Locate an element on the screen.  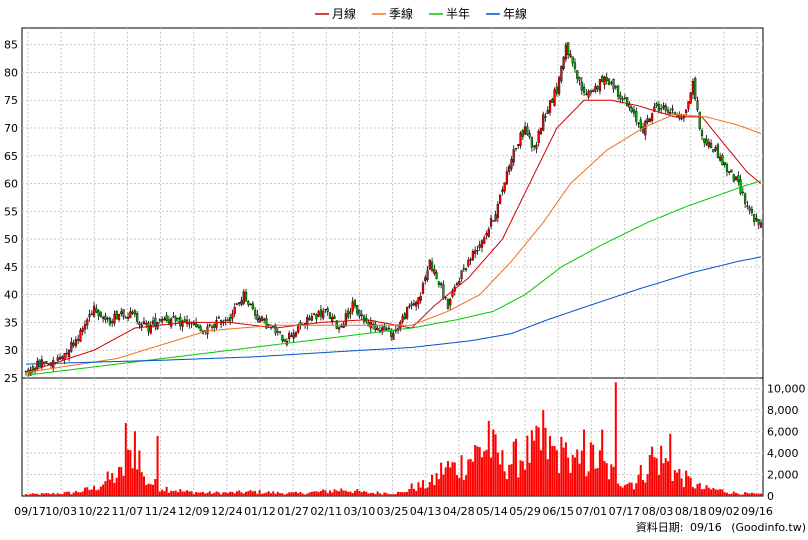
price-tick-label: 40 is located at coordinates (11, 295).